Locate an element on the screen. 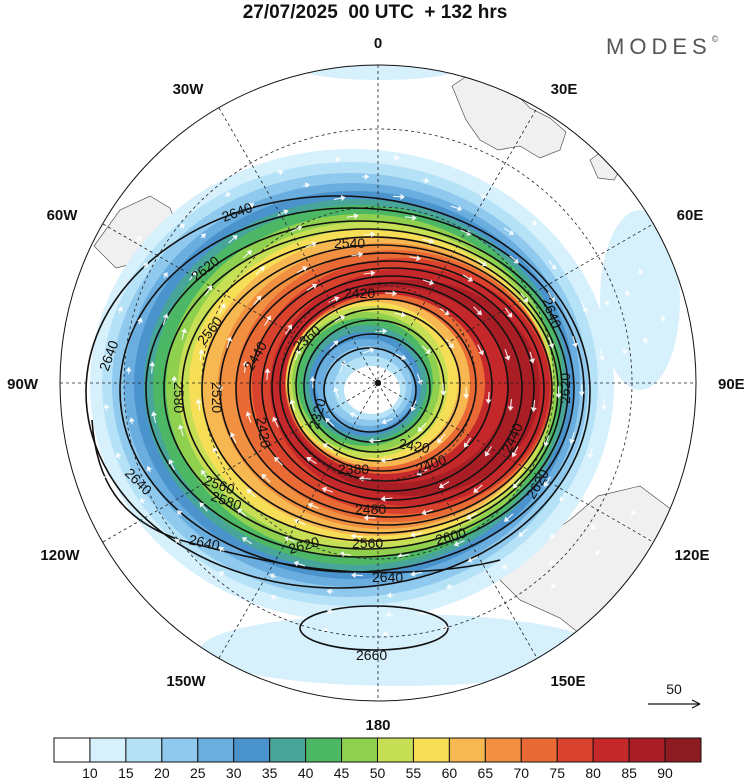  colorbar-label: 60 is located at coordinates (450, 773).